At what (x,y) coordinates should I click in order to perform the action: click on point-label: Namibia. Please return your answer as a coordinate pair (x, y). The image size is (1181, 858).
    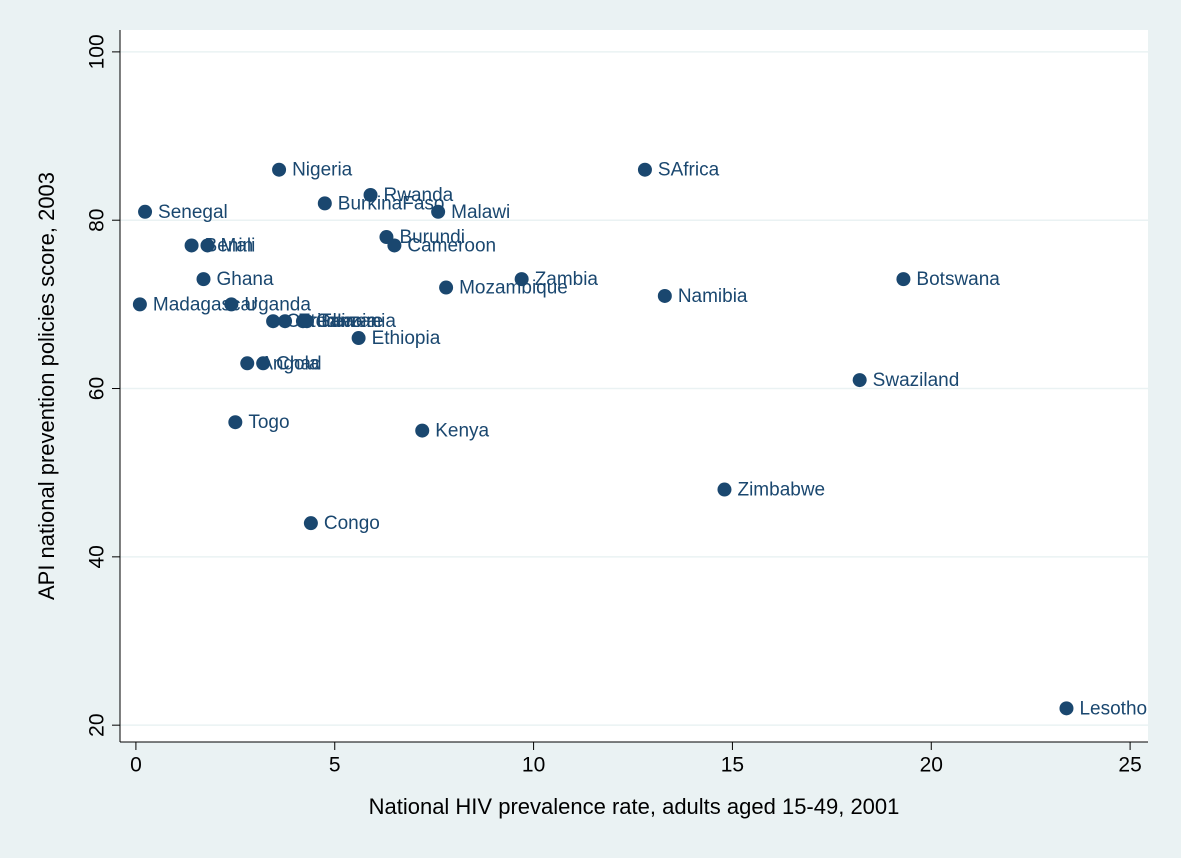
    Looking at the image, I should click on (713, 296).